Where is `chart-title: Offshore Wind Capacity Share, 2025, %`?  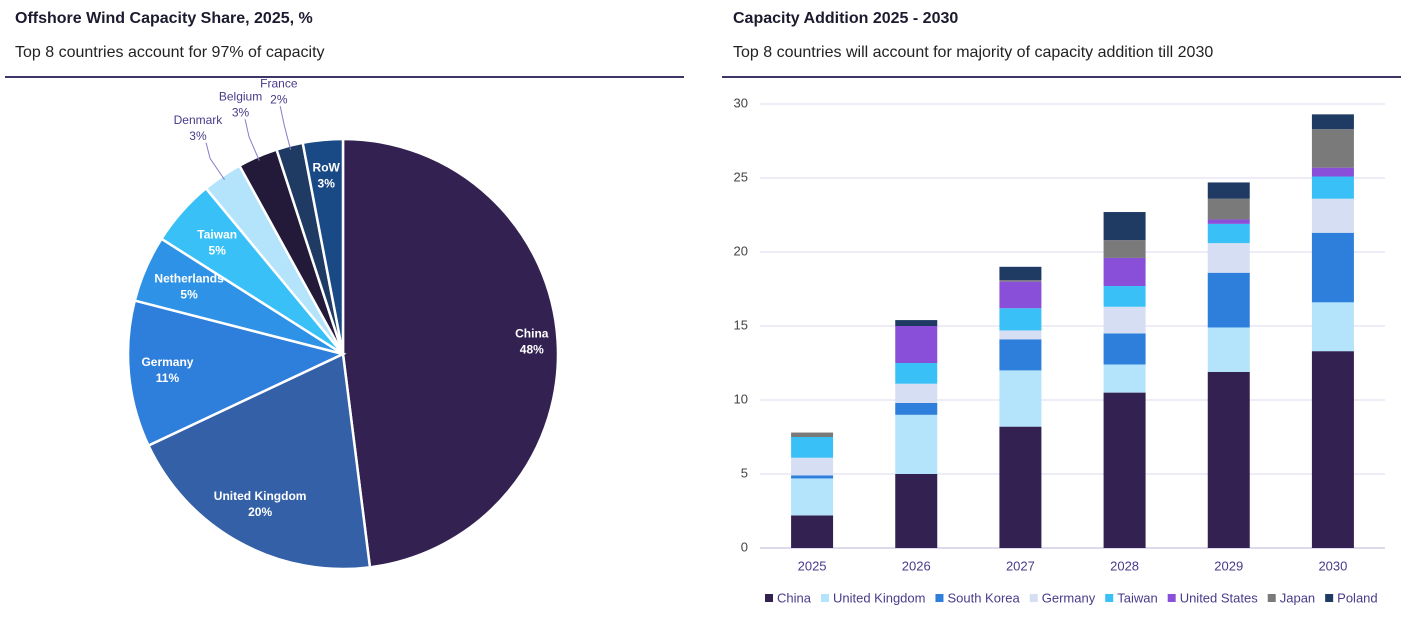
chart-title: Offshore Wind Capacity Share, 2025, % is located at coordinates (164, 18).